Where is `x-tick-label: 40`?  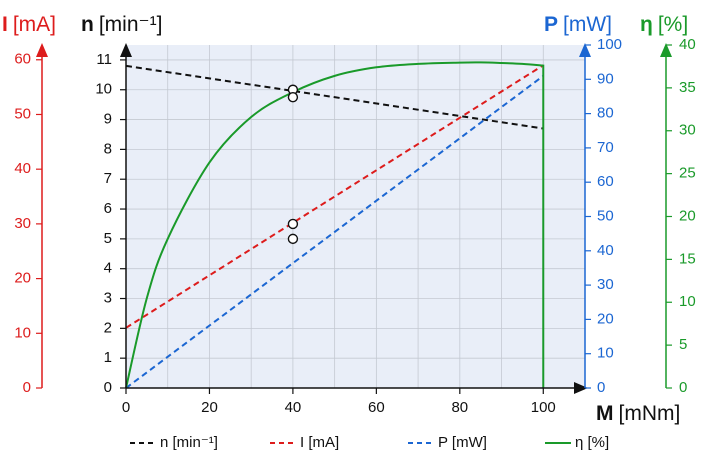
x-tick-label: 40 is located at coordinates (293, 407).